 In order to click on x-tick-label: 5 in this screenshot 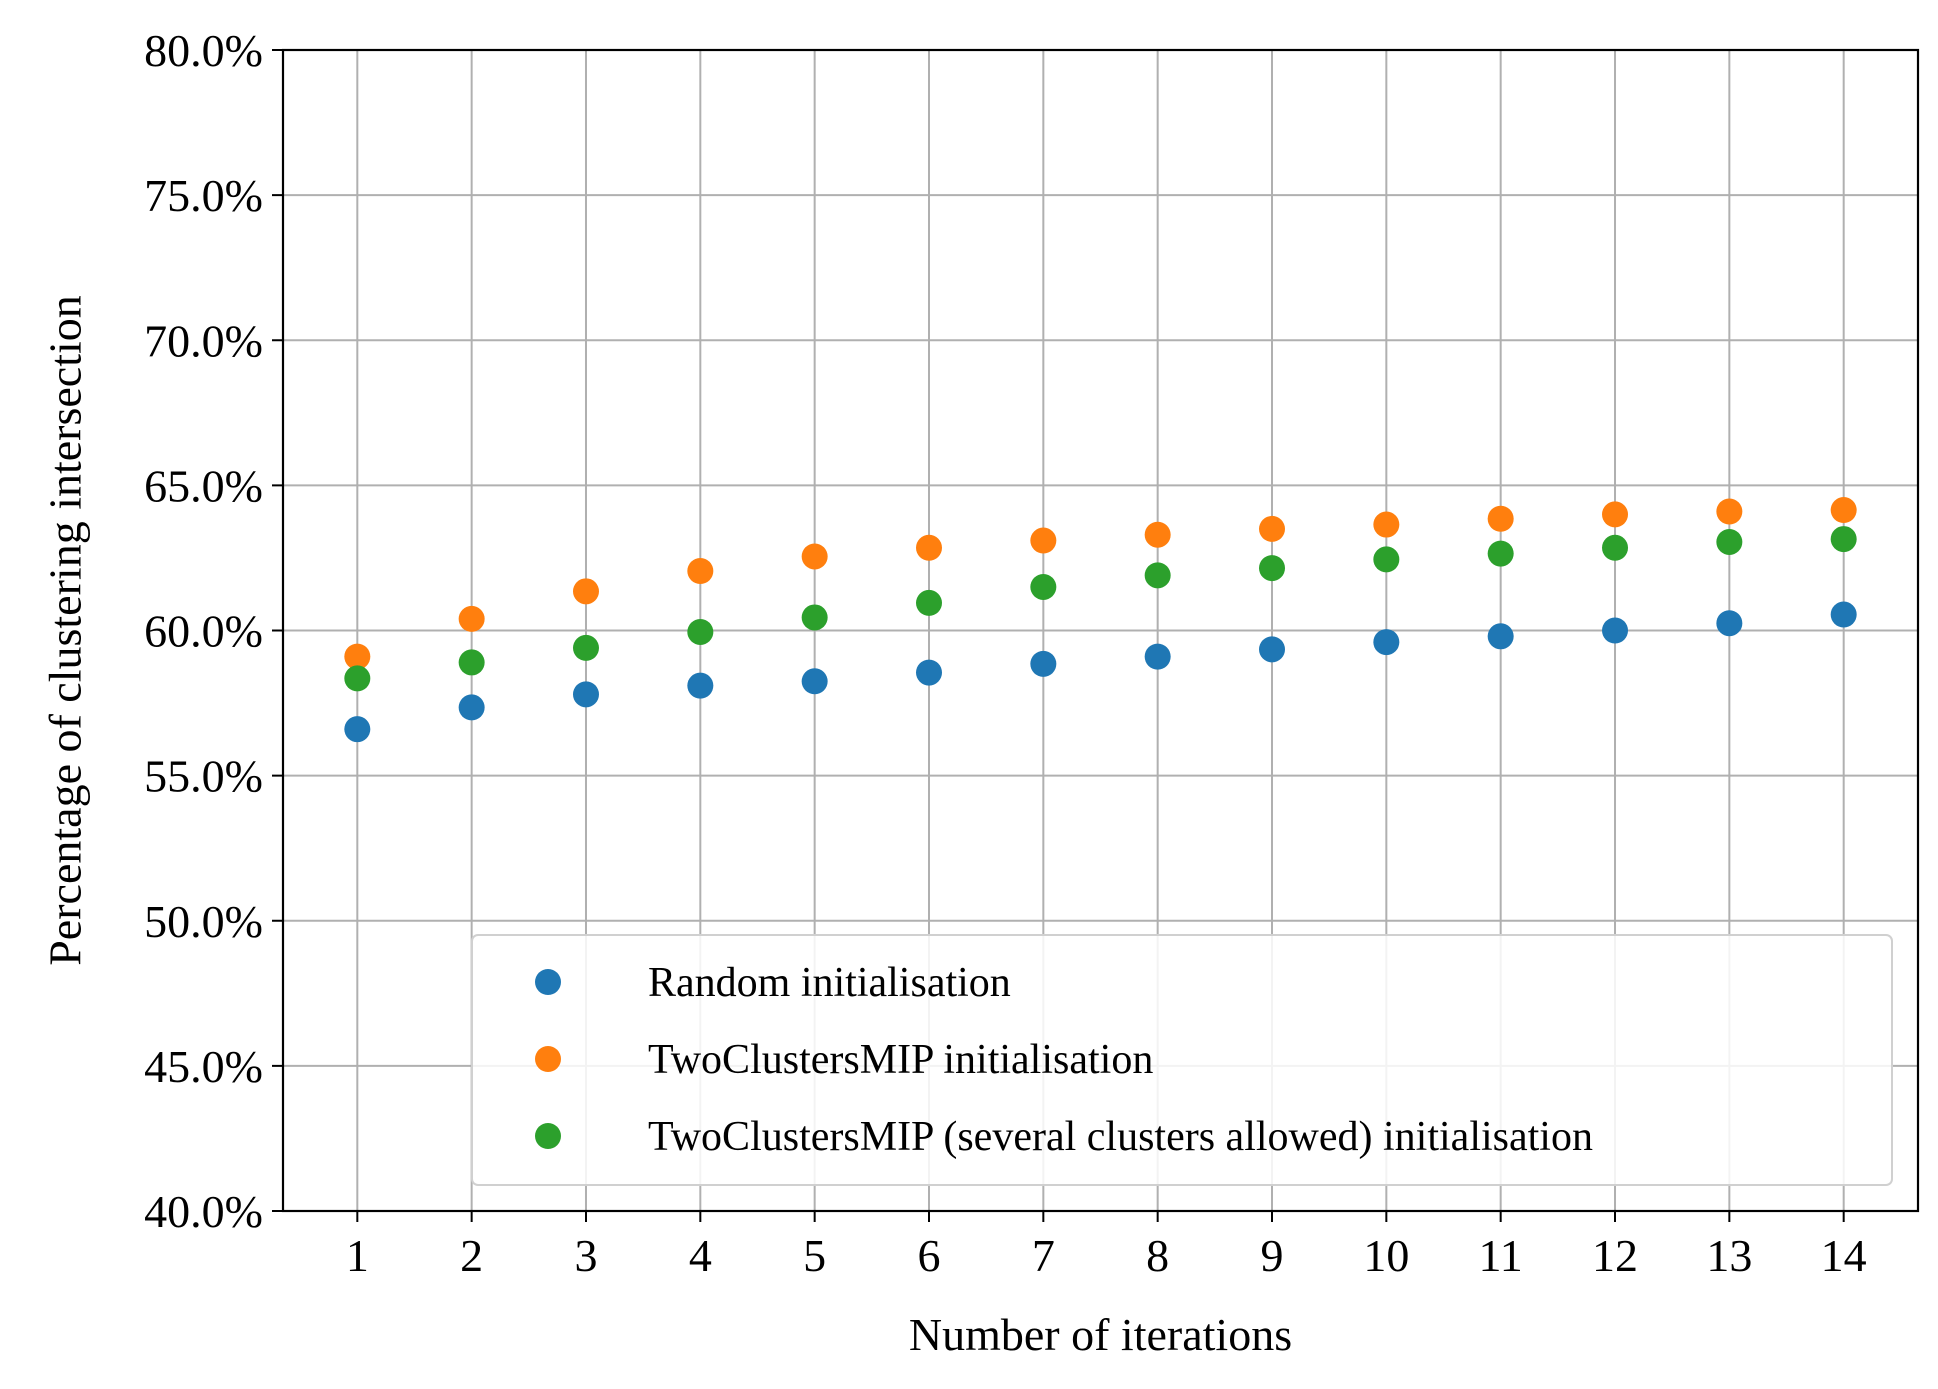, I will do `click(814, 1255)`.